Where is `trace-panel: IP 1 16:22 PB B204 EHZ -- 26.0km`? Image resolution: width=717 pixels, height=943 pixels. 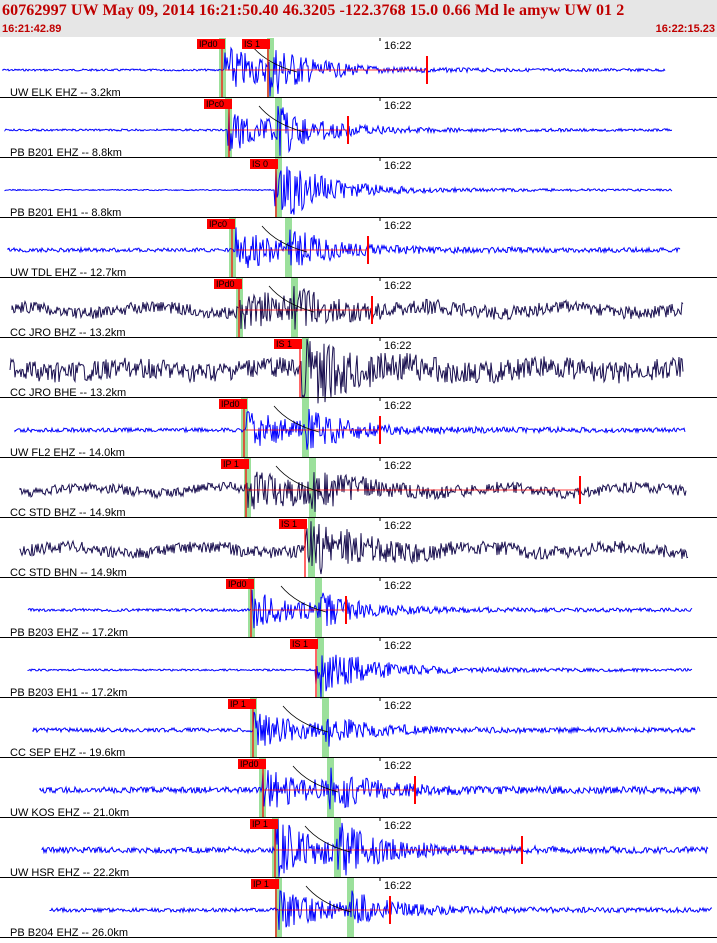
trace-panel: IP 1 16:22 PB B204 EHZ -- 26.0km is located at coordinates (358, 908).